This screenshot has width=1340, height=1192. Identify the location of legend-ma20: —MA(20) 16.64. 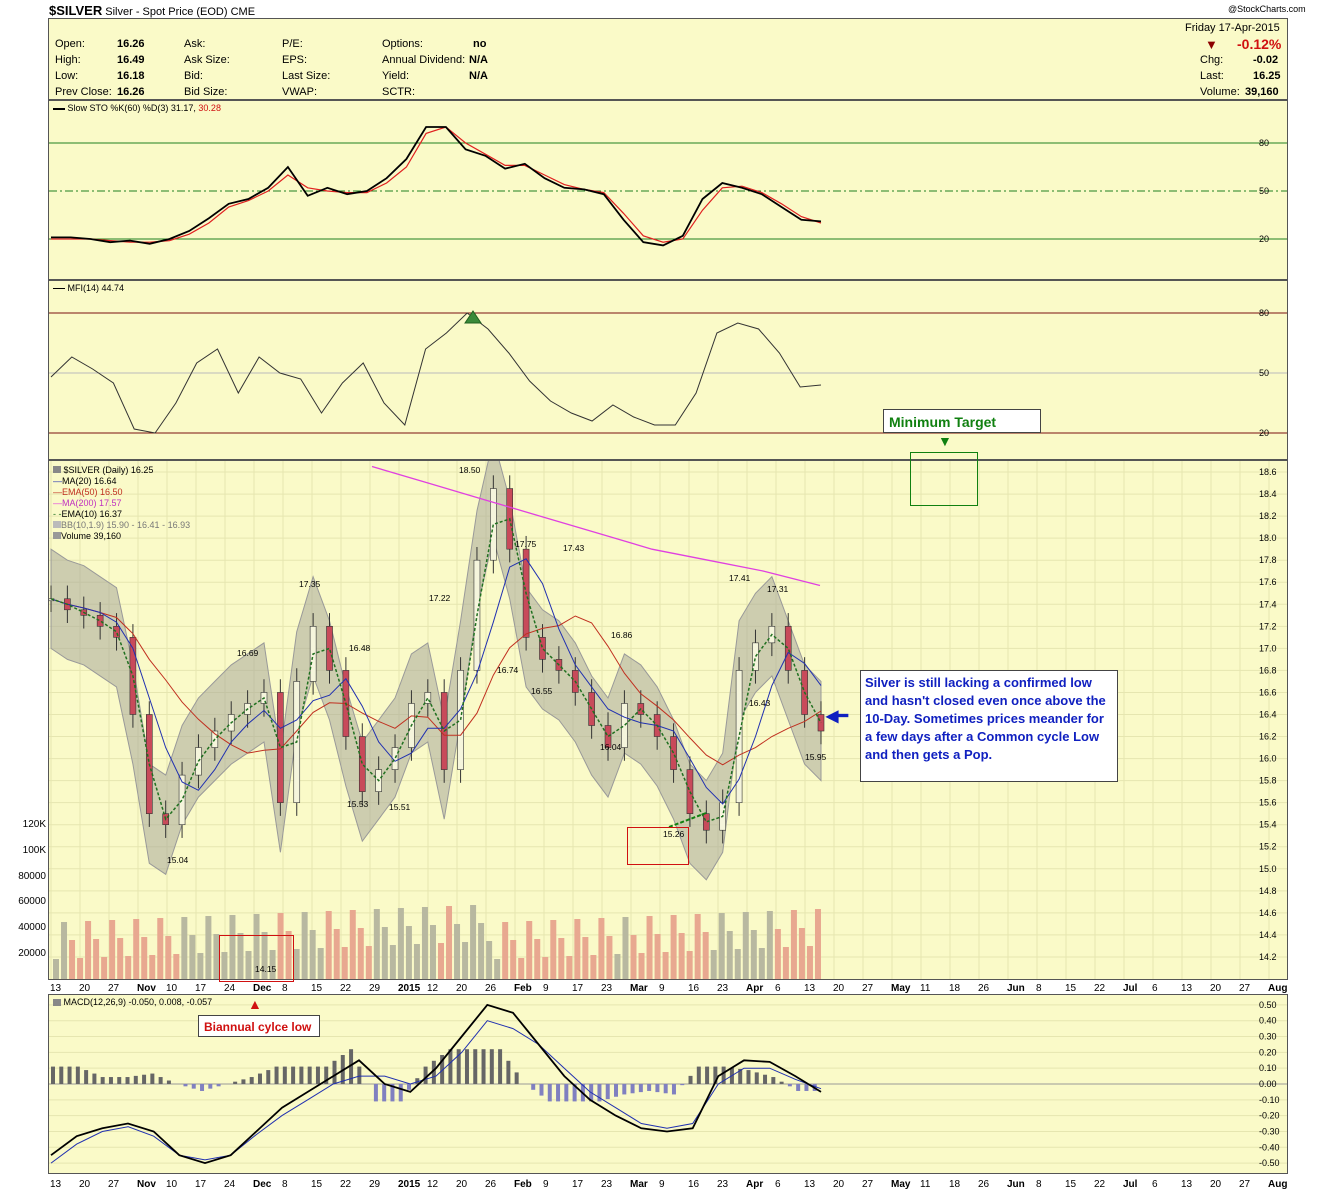
(85, 481).